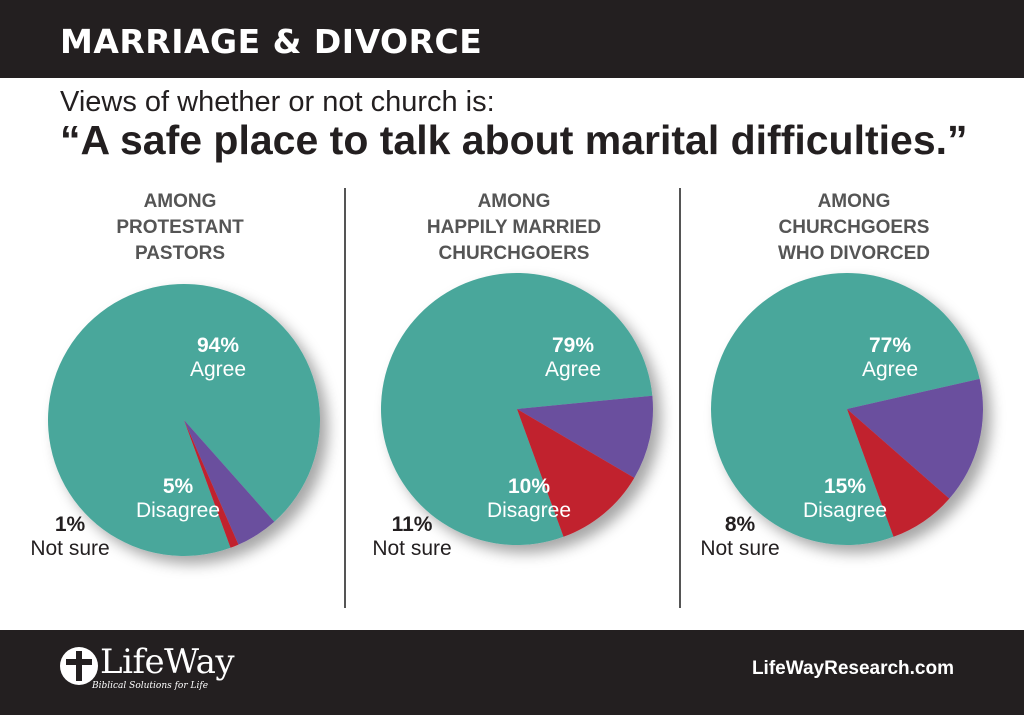 This screenshot has width=1024, height=715. I want to click on chart-title-line: PASTORS, so click(180, 253).